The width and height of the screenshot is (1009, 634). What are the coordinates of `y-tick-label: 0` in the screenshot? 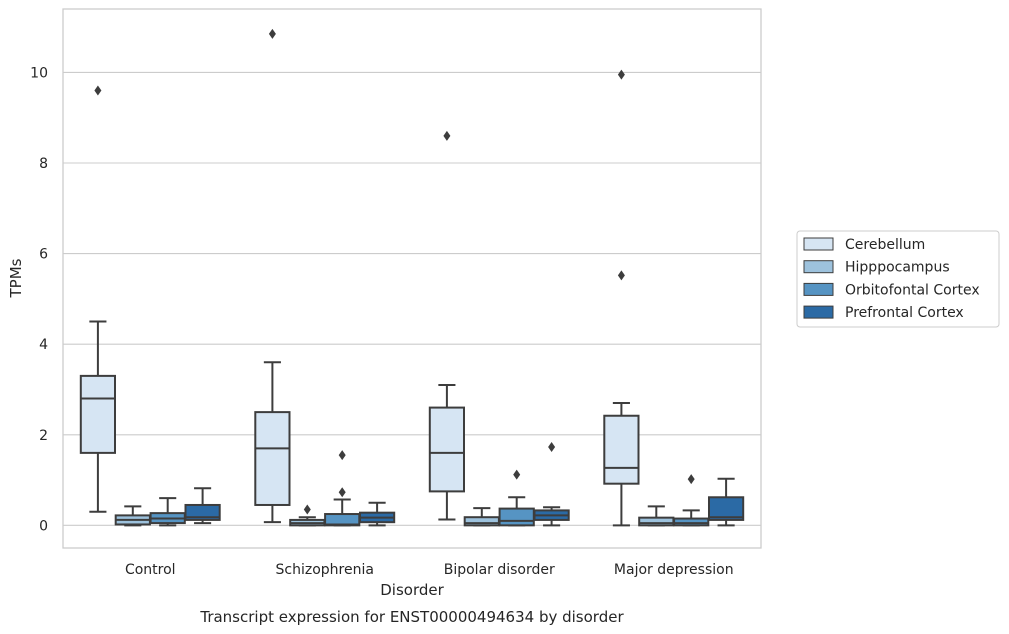 It's located at (43, 526).